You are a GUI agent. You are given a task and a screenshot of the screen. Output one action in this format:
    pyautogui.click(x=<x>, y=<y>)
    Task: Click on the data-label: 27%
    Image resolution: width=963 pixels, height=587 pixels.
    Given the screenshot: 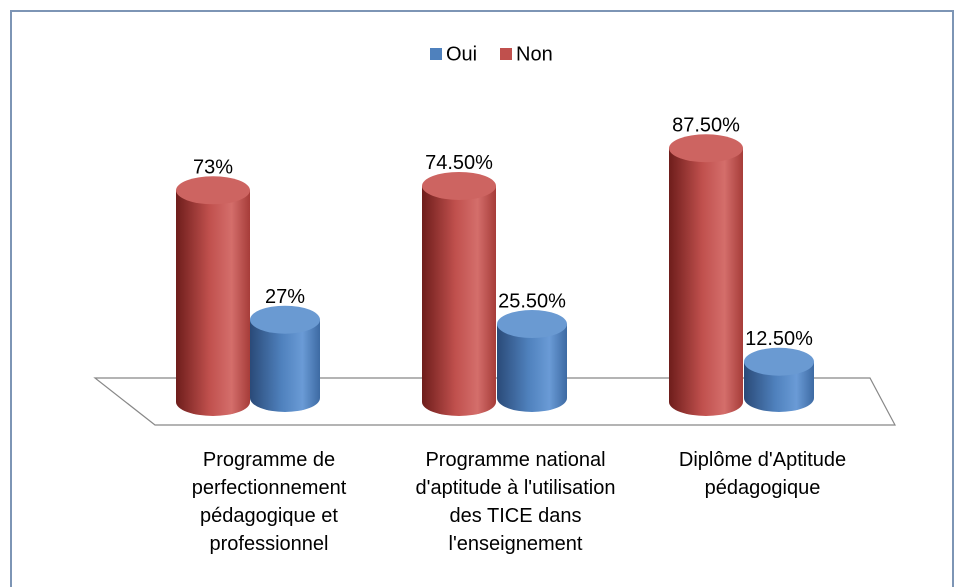 What is the action you would take?
    pyautogui.click(x=285, y=297)
    